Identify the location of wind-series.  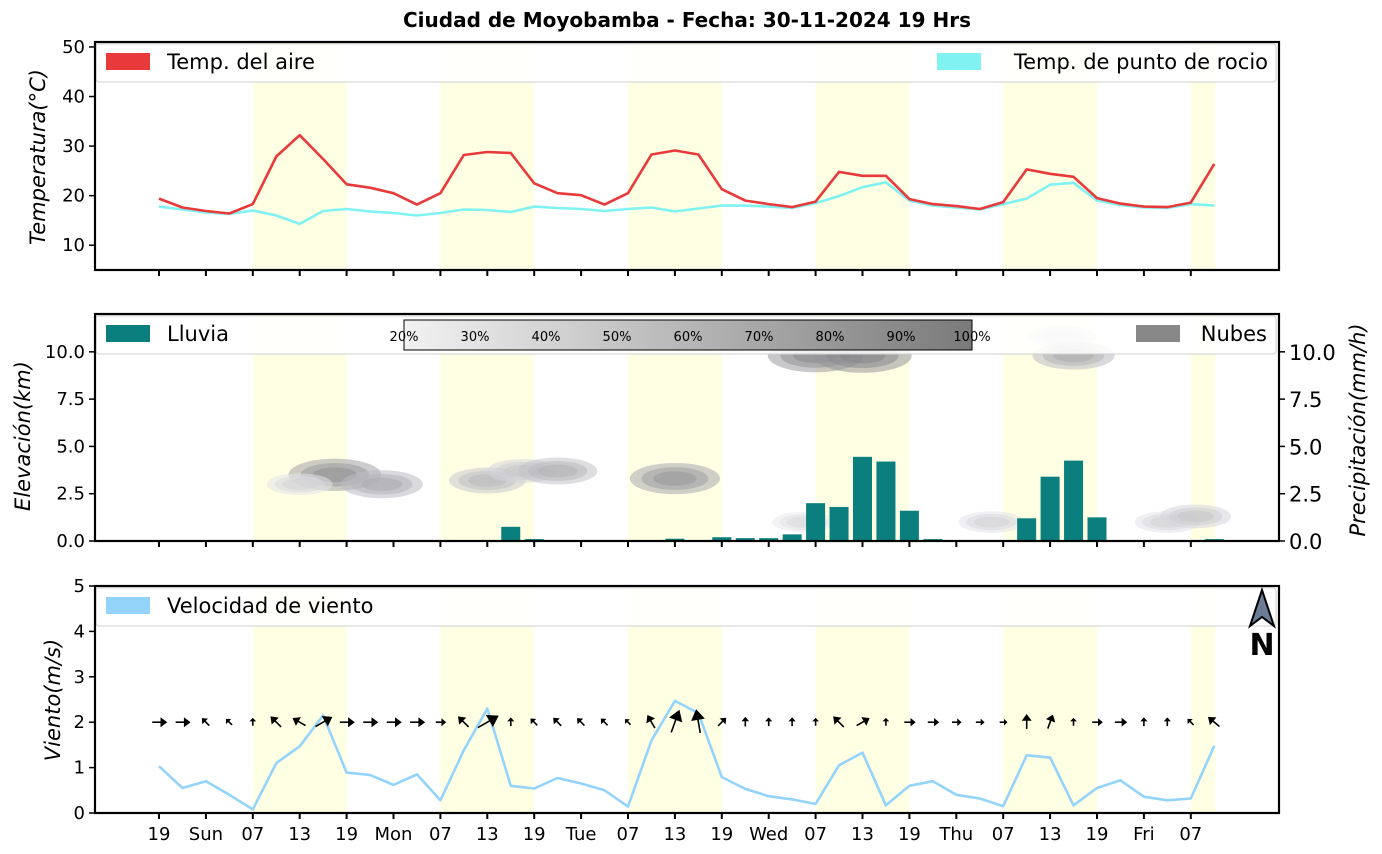
(687, 755).